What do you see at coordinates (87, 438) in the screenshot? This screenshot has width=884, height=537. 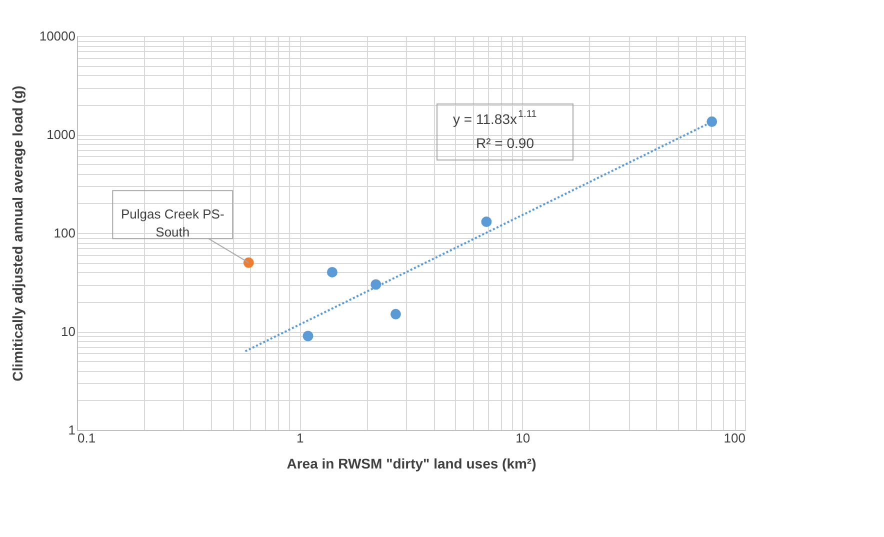 I see `x-tick-label: 0.1` at bounding box center [87, 438].